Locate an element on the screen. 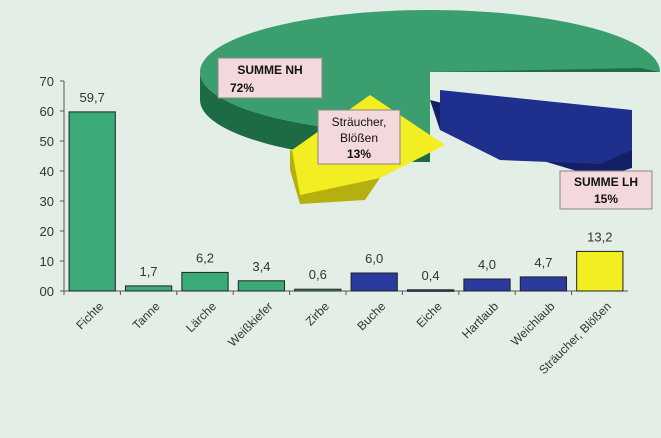 Image resolution: width=661 pixels, height=438 pixels. pie-slice-lh is located at coordinates (536, 127).